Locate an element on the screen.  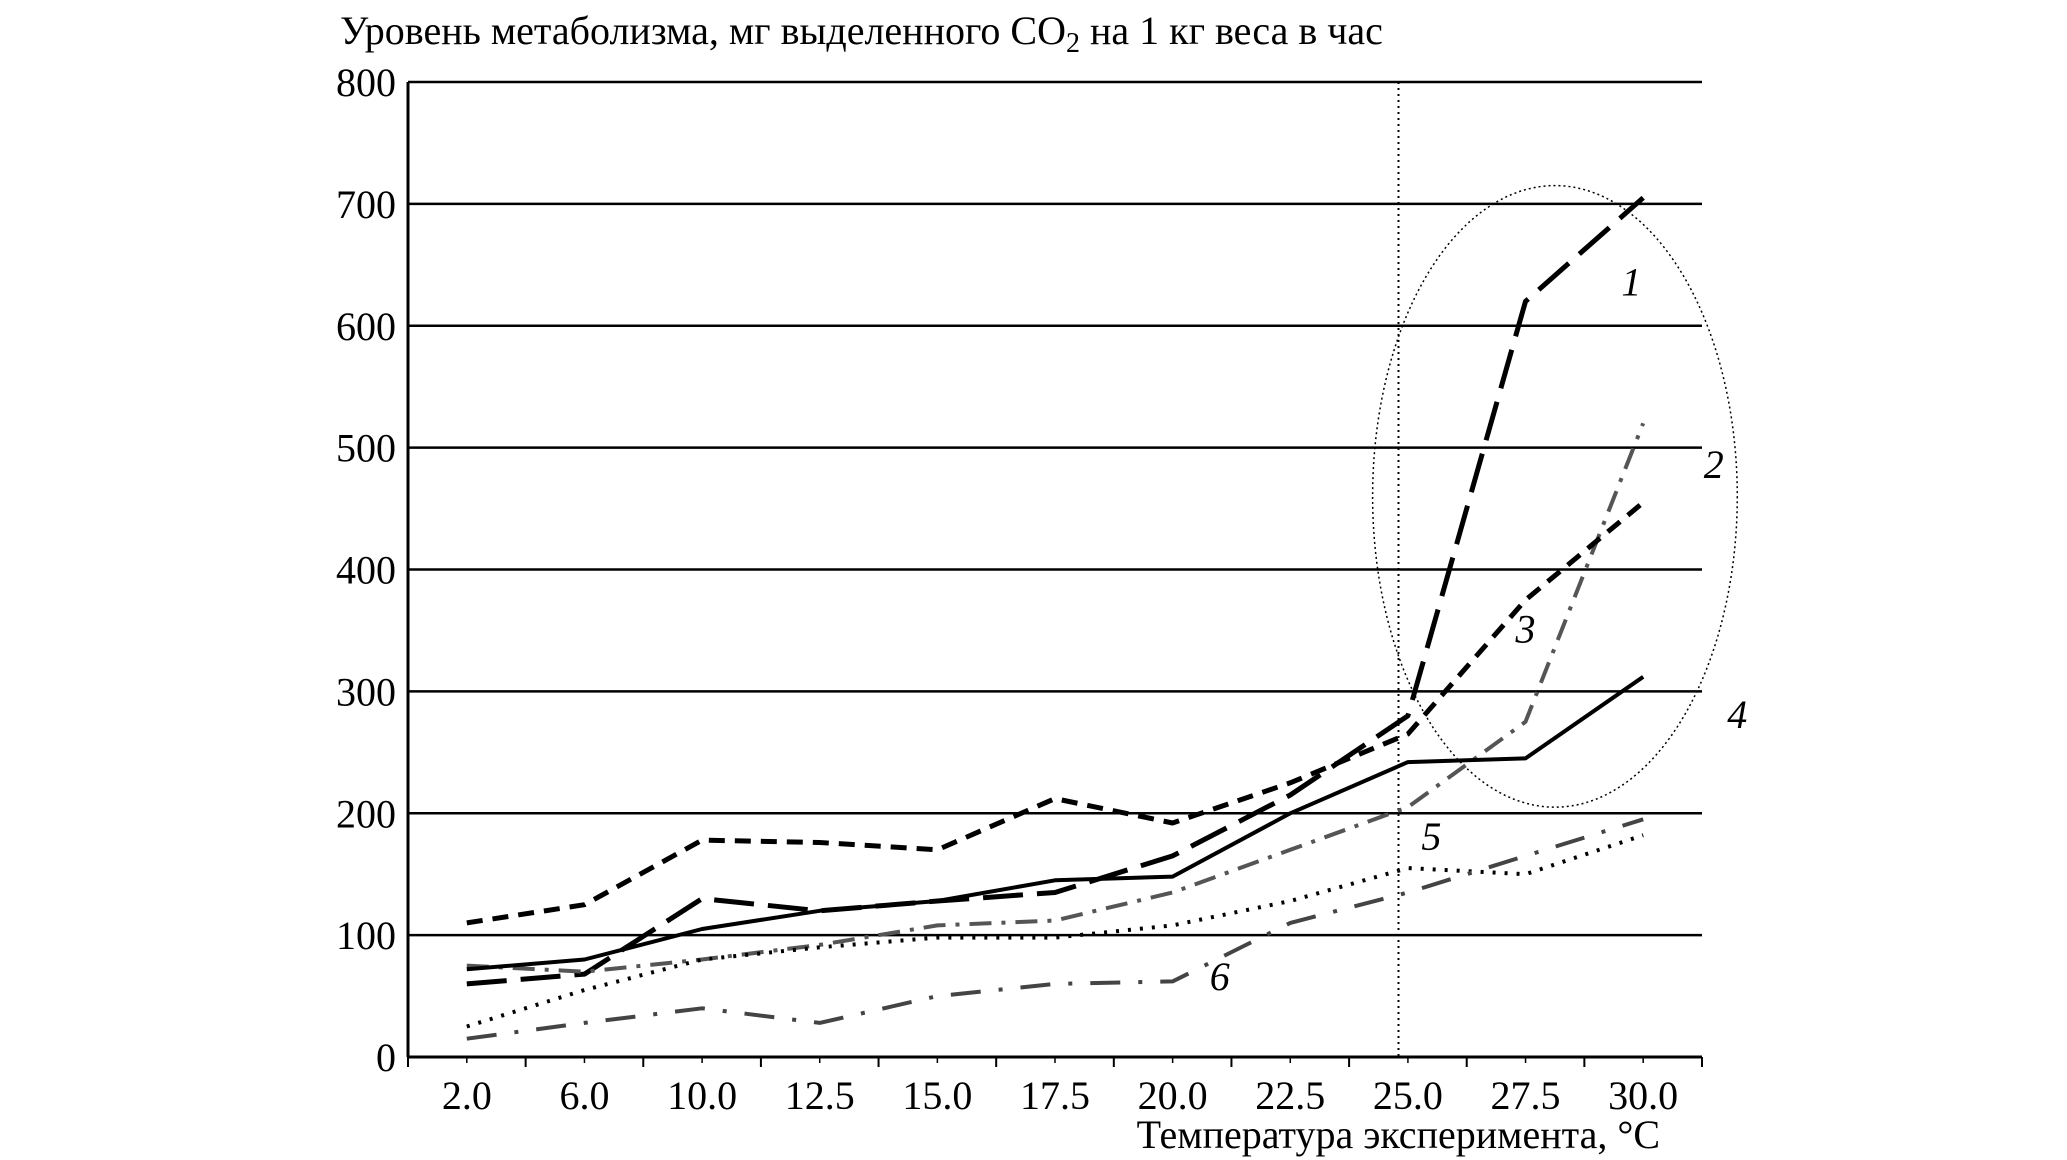
x-tick-label: 2.0 is located at coordinates (467, 1095).